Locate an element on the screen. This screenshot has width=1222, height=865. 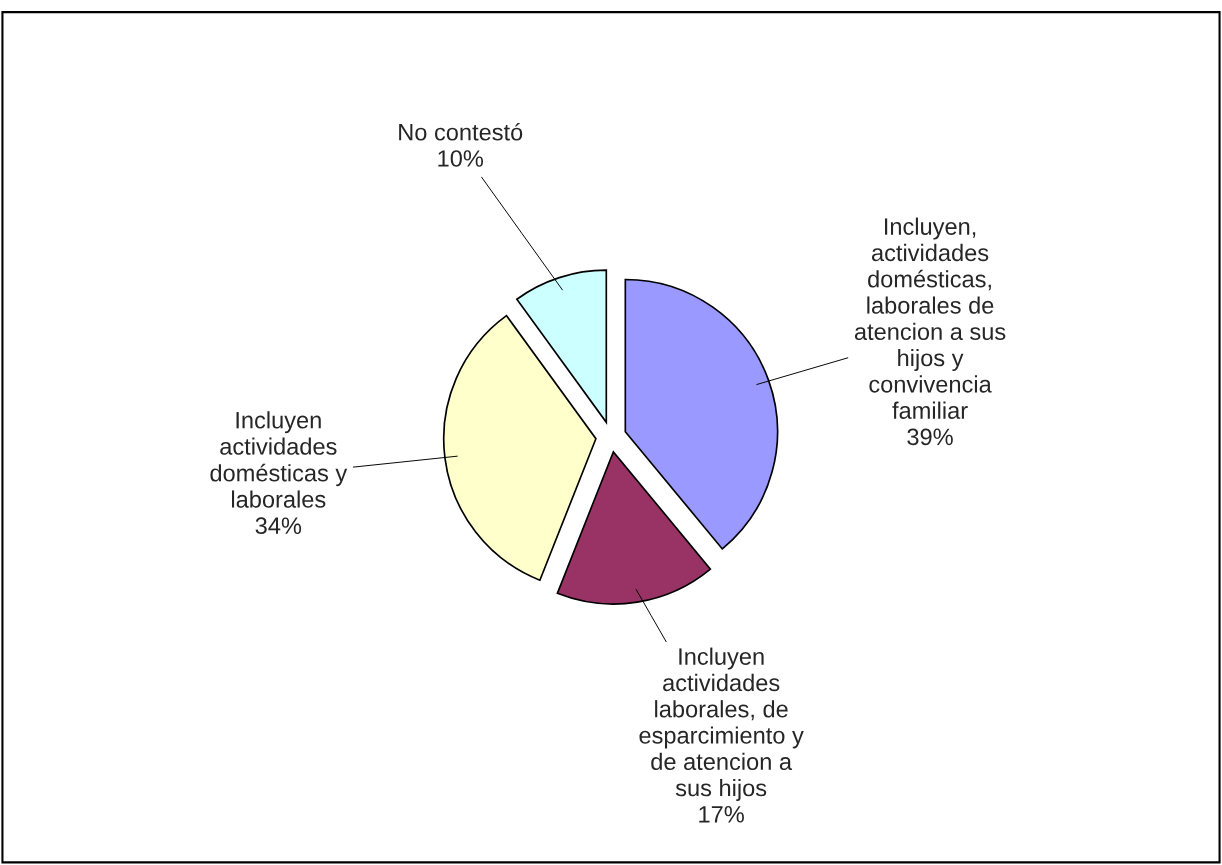
data-label: 34% is located at coordinates (278, 526).